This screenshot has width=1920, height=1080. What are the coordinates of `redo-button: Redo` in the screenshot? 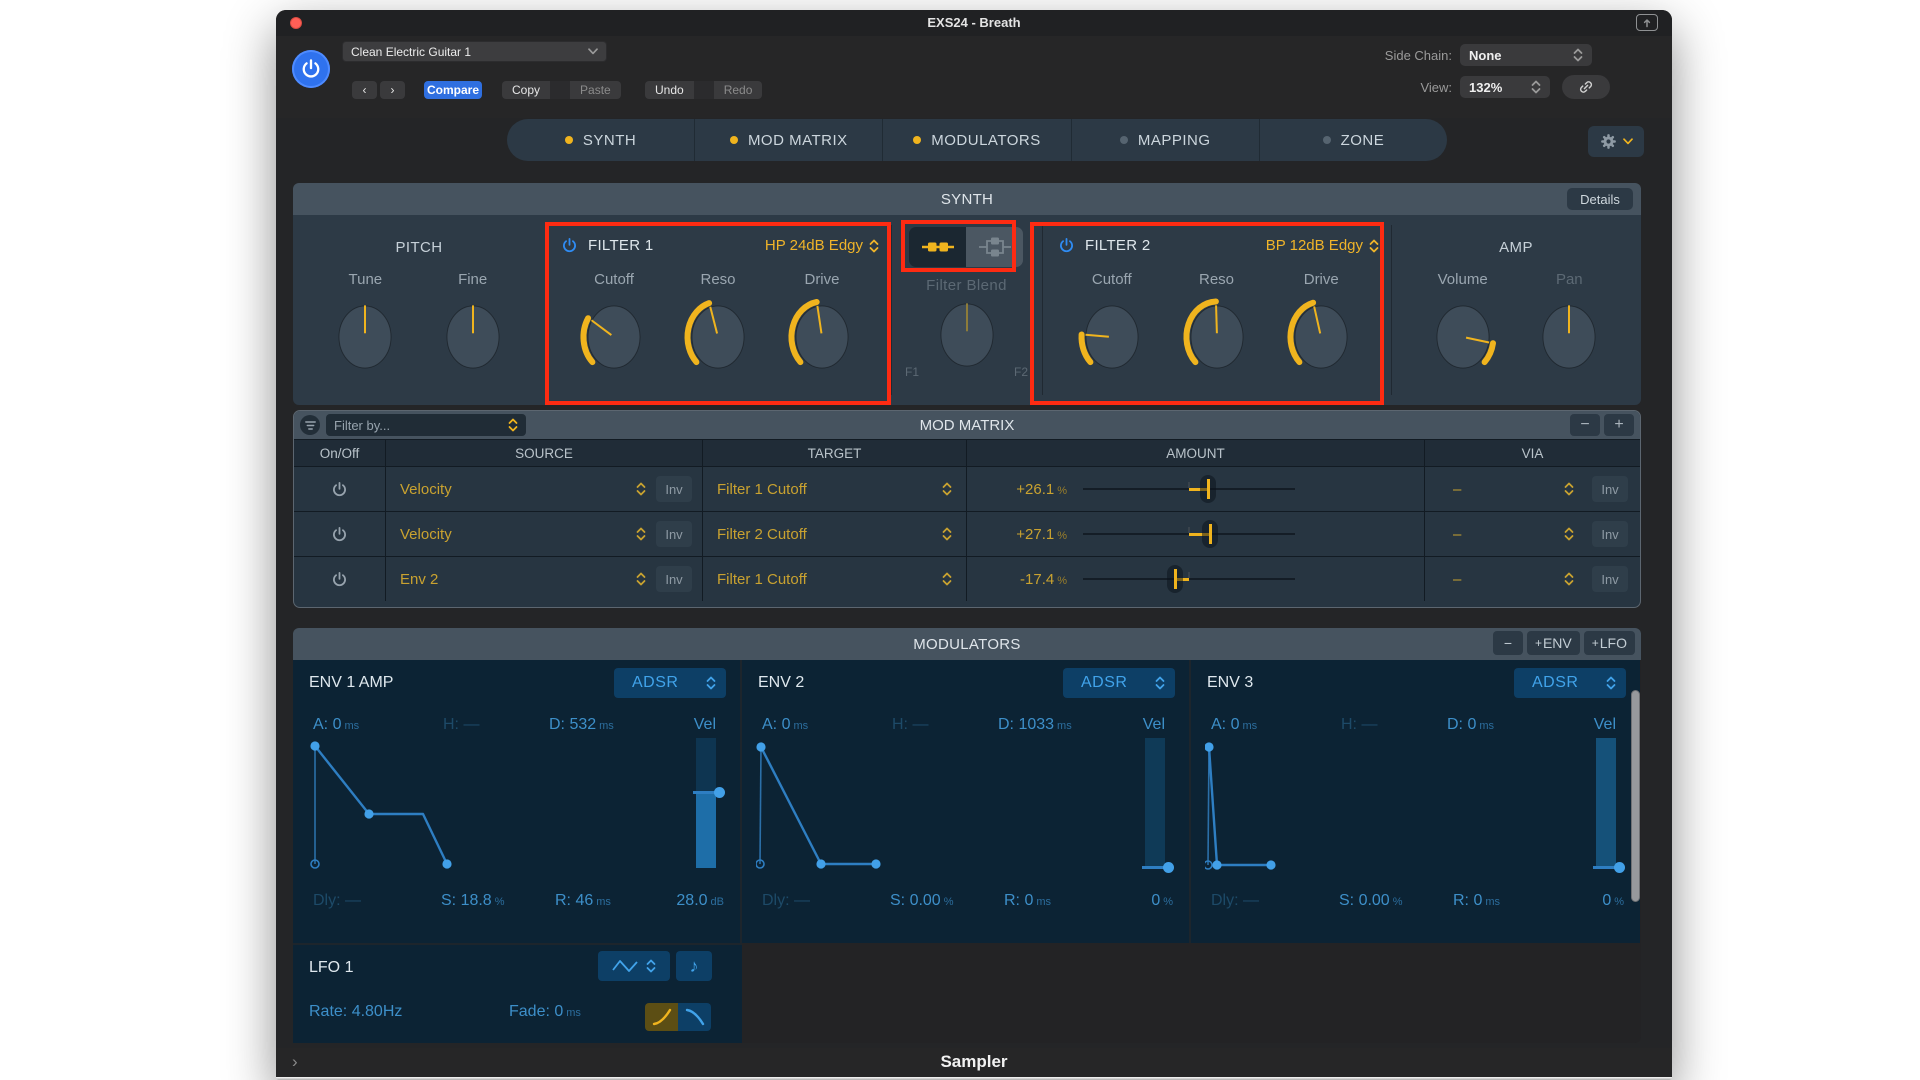 It's located at (738, 90).